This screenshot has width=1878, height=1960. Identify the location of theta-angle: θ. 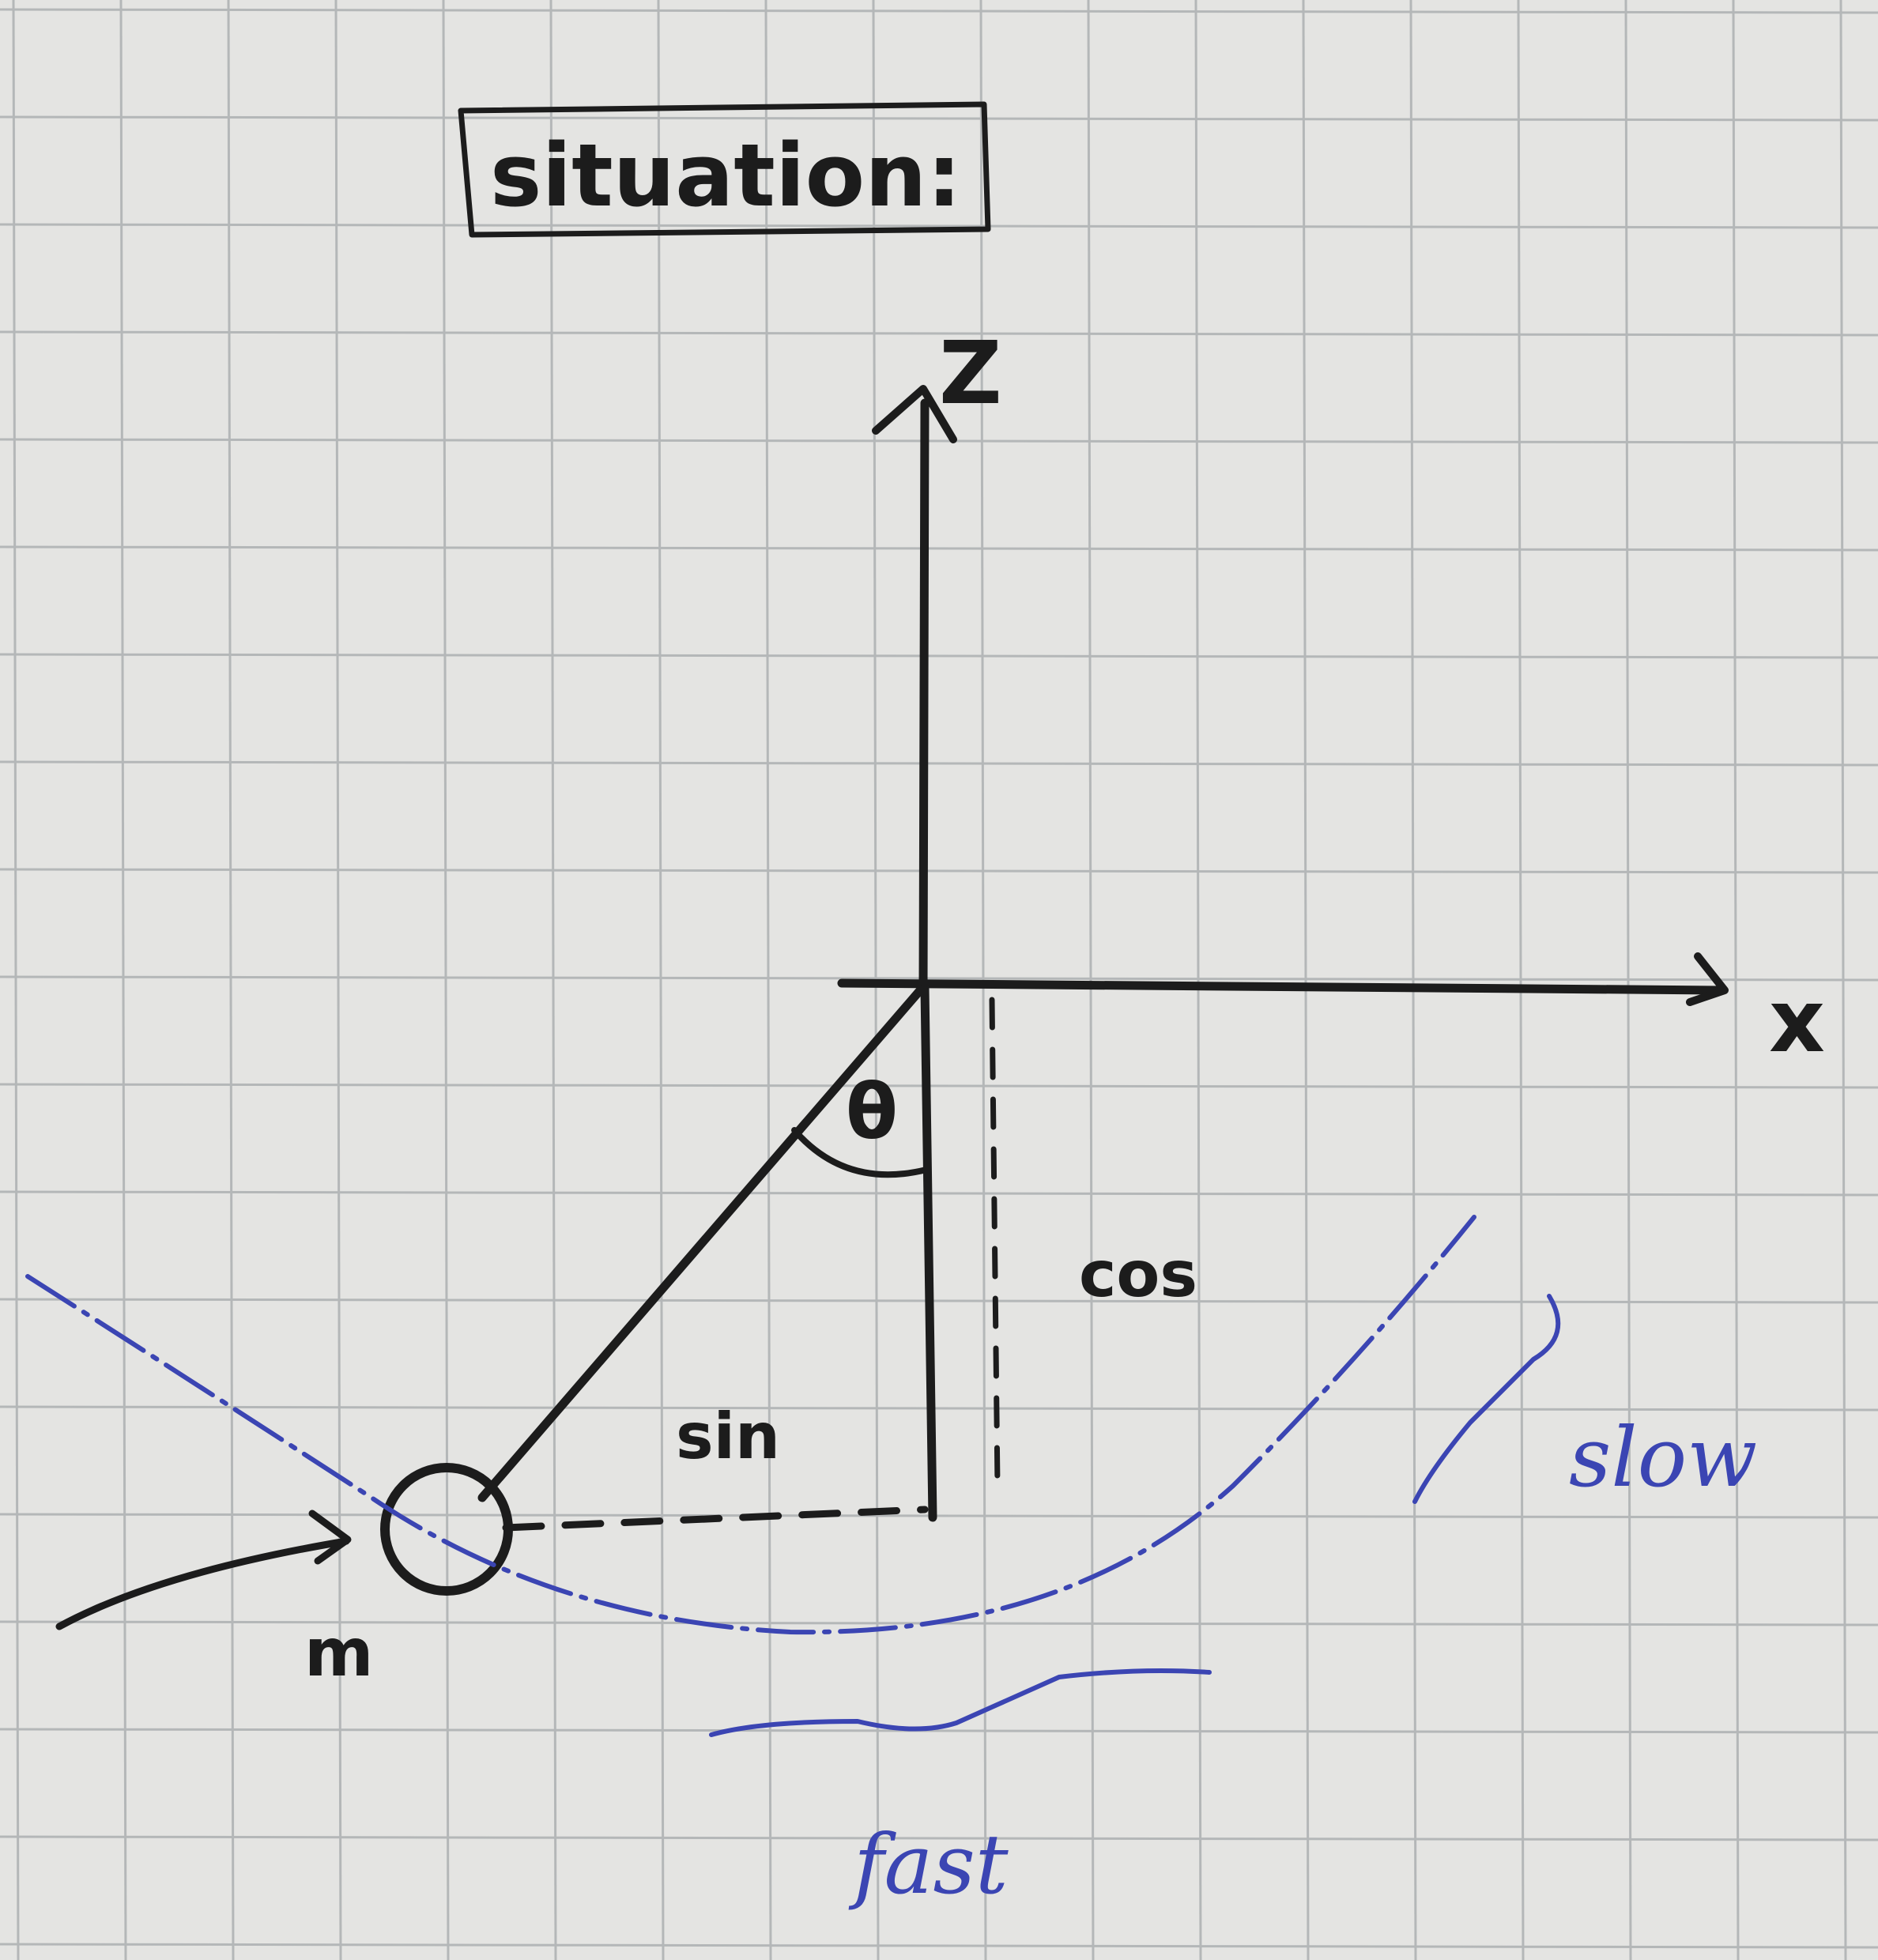
(861, 1123).